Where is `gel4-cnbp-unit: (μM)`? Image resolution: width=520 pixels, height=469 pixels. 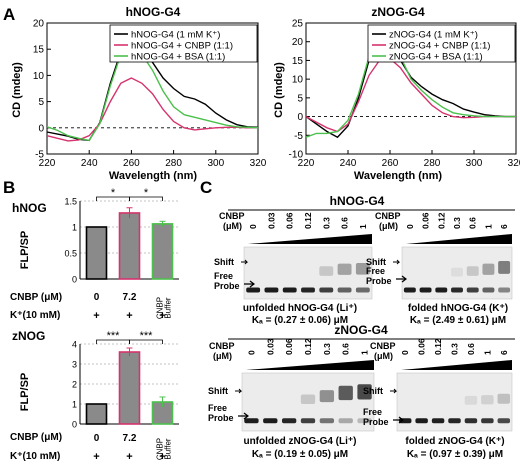 gel4-cnbp-unit: (μM) is located at coordinates (383, 356).